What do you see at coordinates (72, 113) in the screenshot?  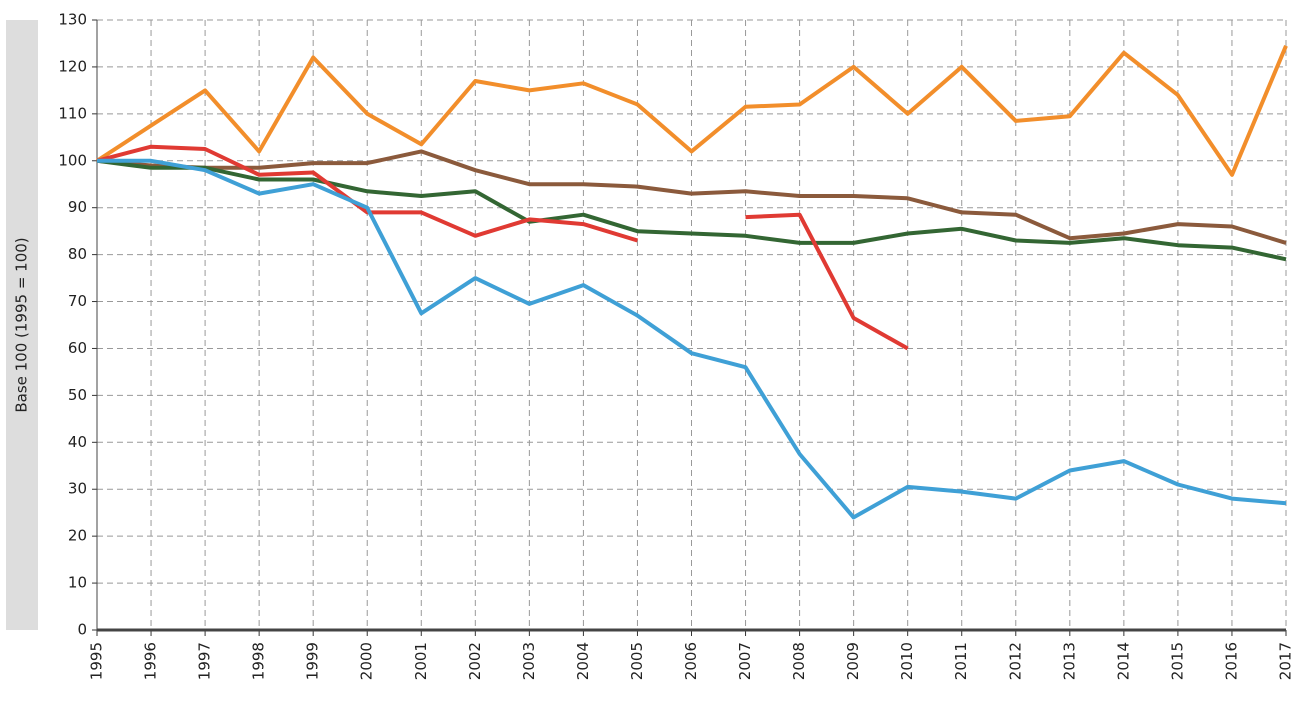 I see `y-tick-label: 110` at bounding box center [72, 113].